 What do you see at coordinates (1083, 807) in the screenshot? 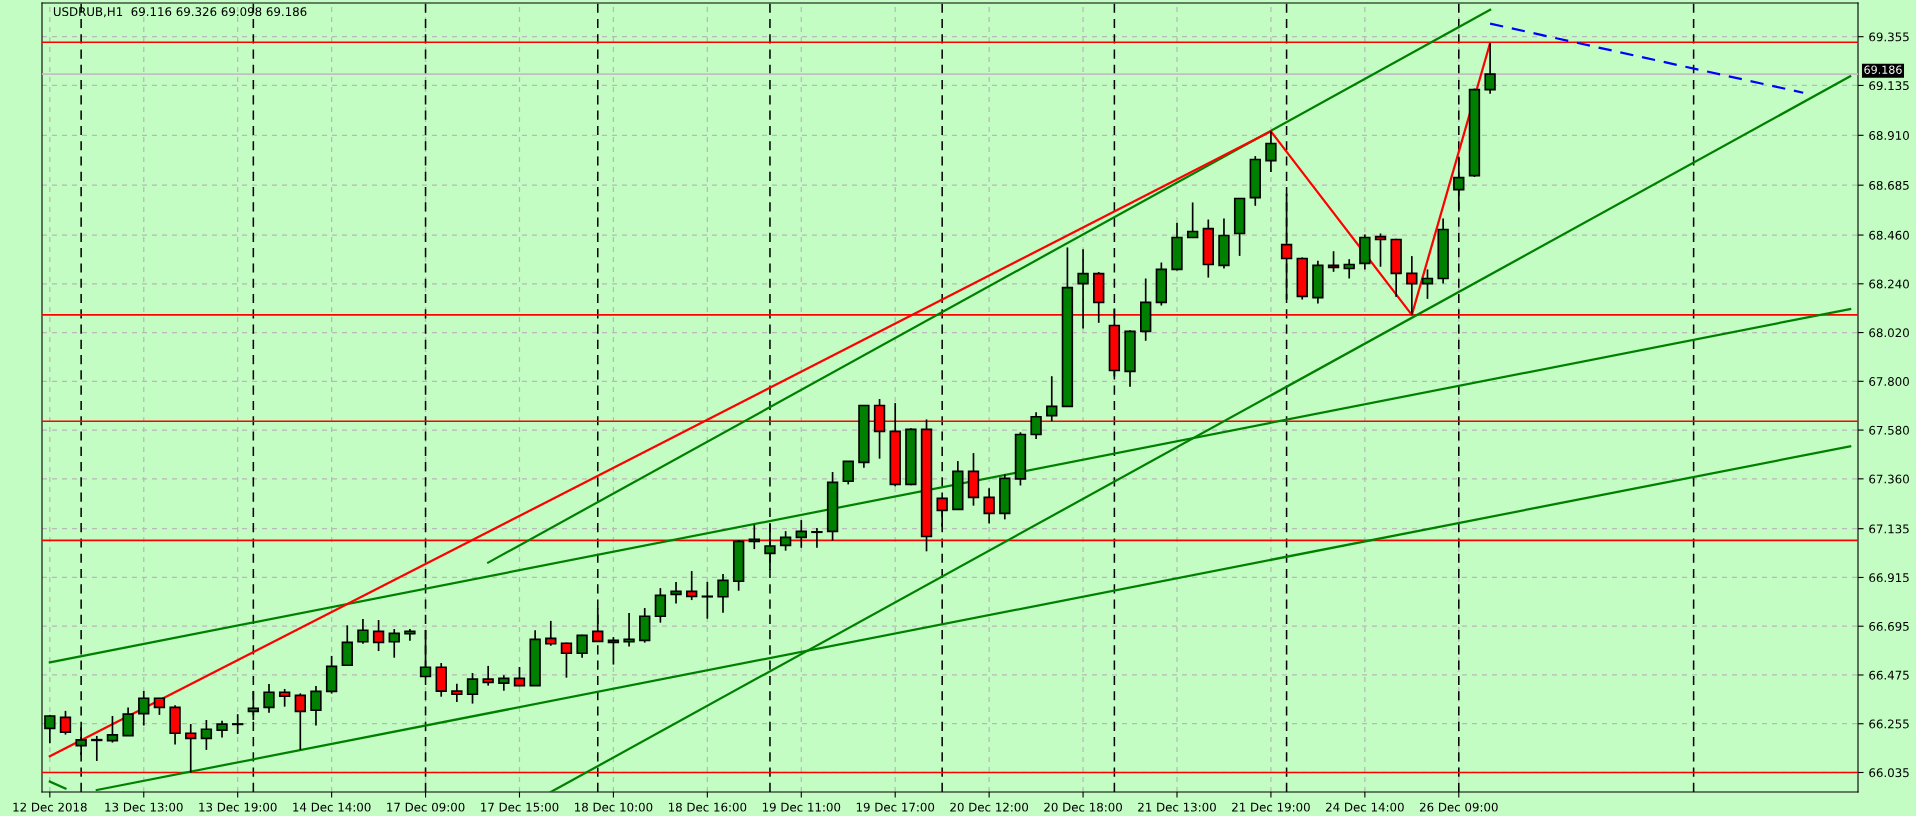
I see `x-tick-label: 20 Dec 18:00` at bounding box center [1083, 807].